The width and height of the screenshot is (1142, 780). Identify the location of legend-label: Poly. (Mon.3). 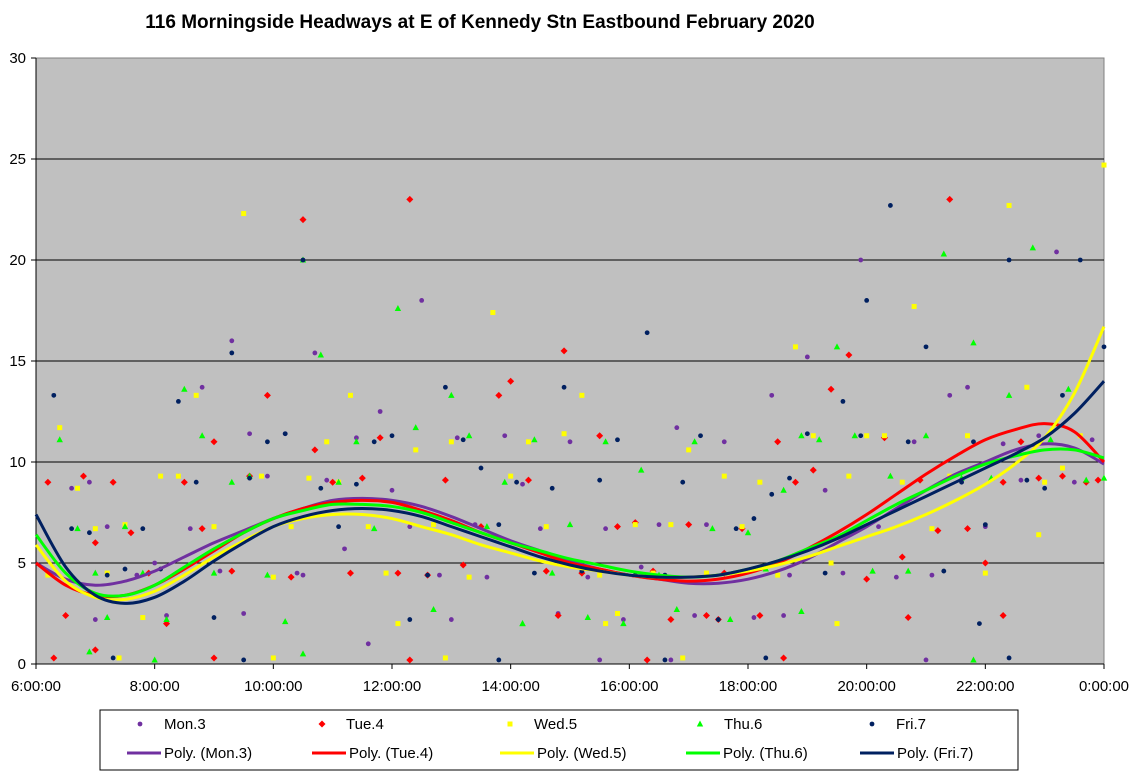
(208, 753).